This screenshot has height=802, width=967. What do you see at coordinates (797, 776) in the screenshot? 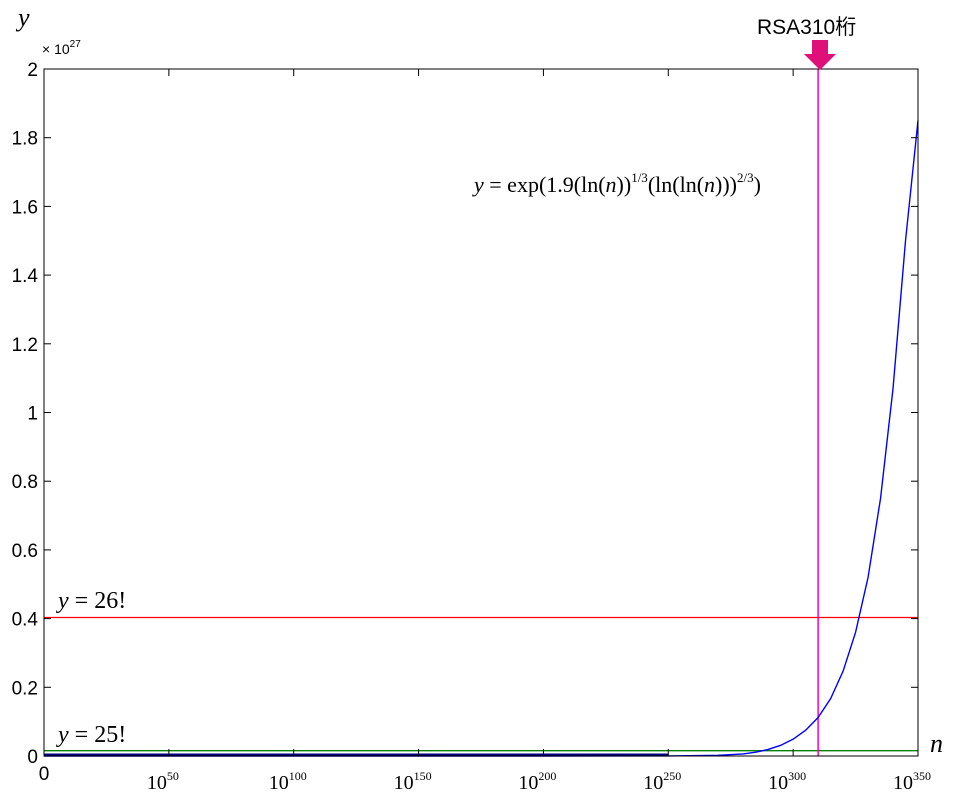
I see `x-tick-exp-6: 300` at bounding box center [797, 776].